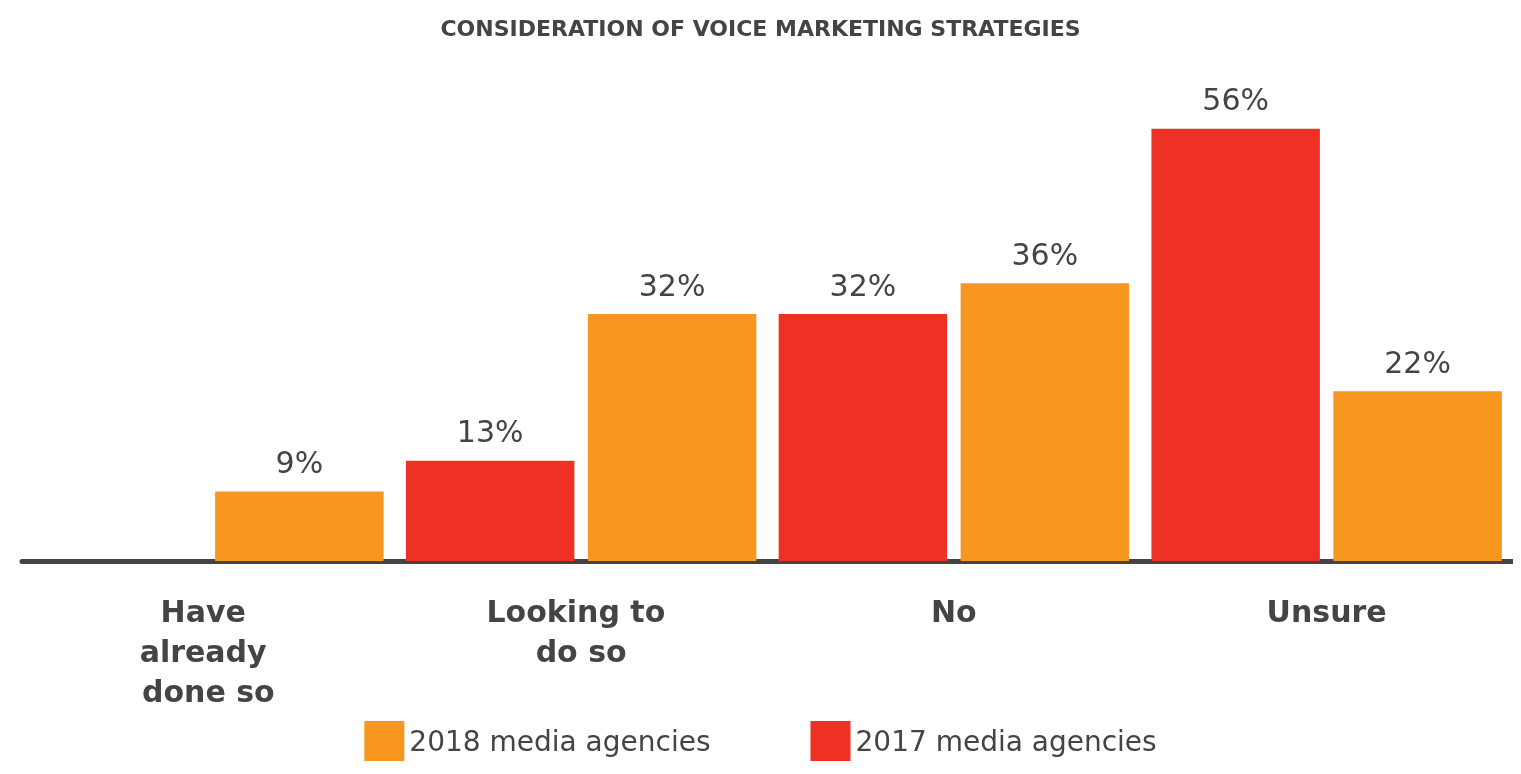 Image resolution: width=1521 pixels, height=774 pixels. What do you see at coordinates (581, 631) in the screenshot?
I see `x-tick-label: Looking to do so` at bounding box center [581, 631].